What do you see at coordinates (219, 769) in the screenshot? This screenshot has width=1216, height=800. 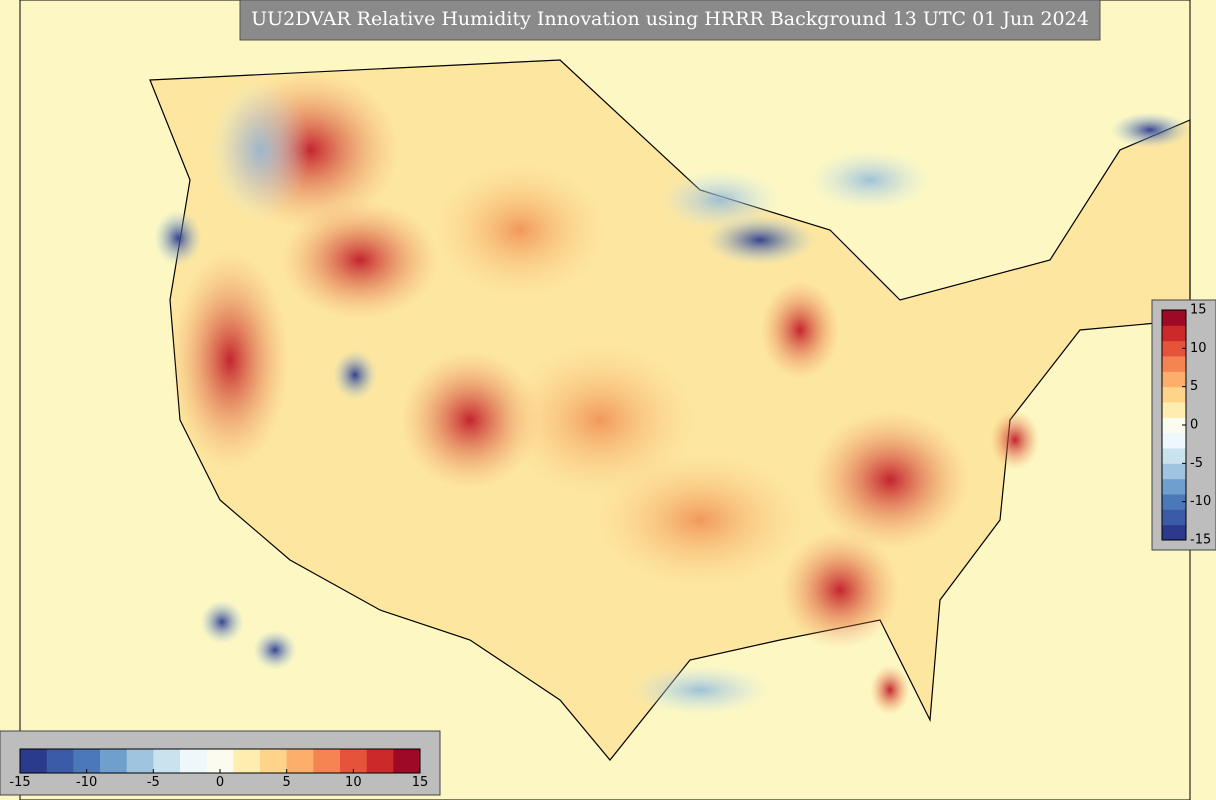 I see `horizontal-colorbar: -15 -10 -5 0 5 10 15` at bounding box center [219, 769].